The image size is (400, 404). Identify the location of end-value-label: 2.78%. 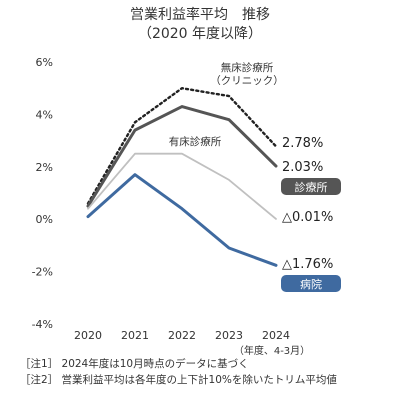
(302, 143).